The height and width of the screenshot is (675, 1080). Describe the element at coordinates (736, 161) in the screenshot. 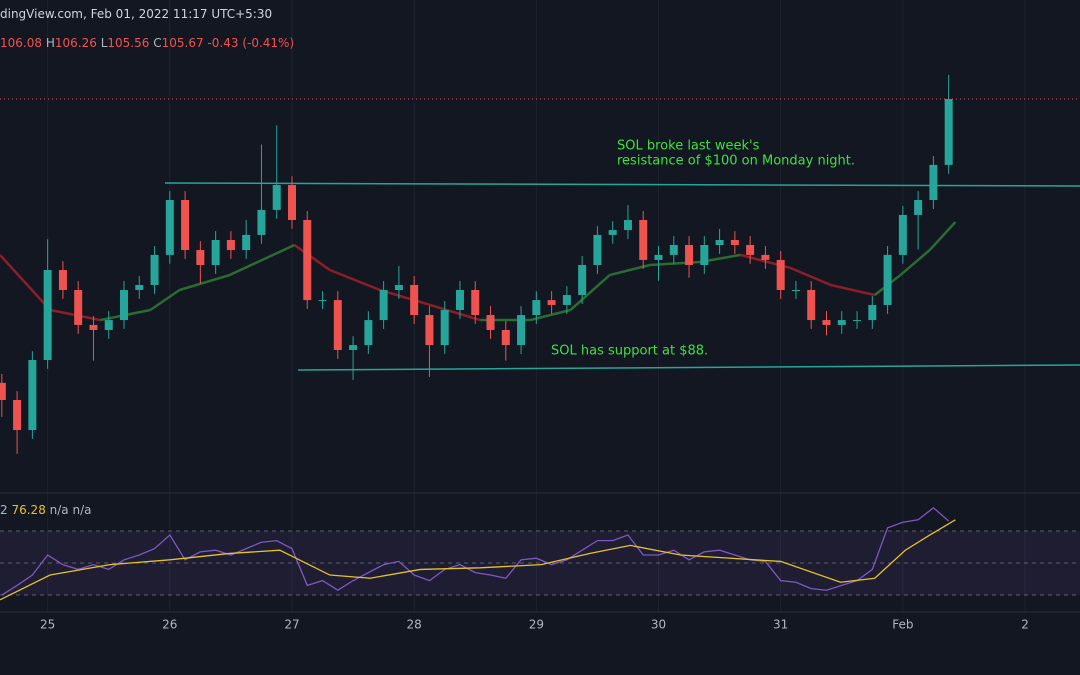

I see `annotation: resistance of $100 on Monday night.` at that location.